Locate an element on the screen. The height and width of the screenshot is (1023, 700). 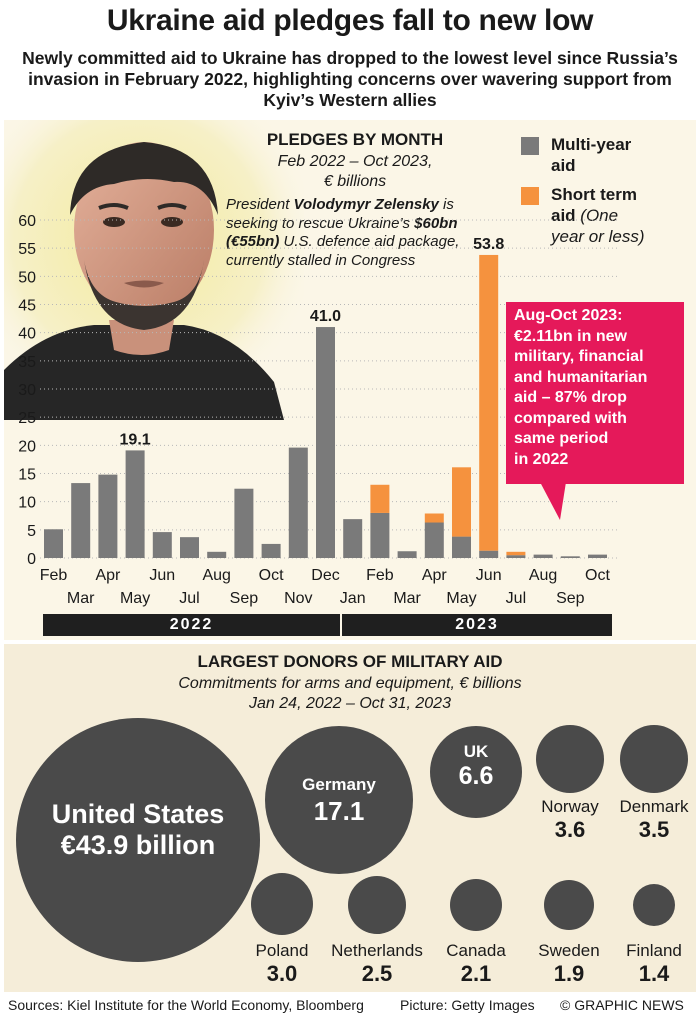
x-tick-label: Aug is located at coordinates (543, 575).